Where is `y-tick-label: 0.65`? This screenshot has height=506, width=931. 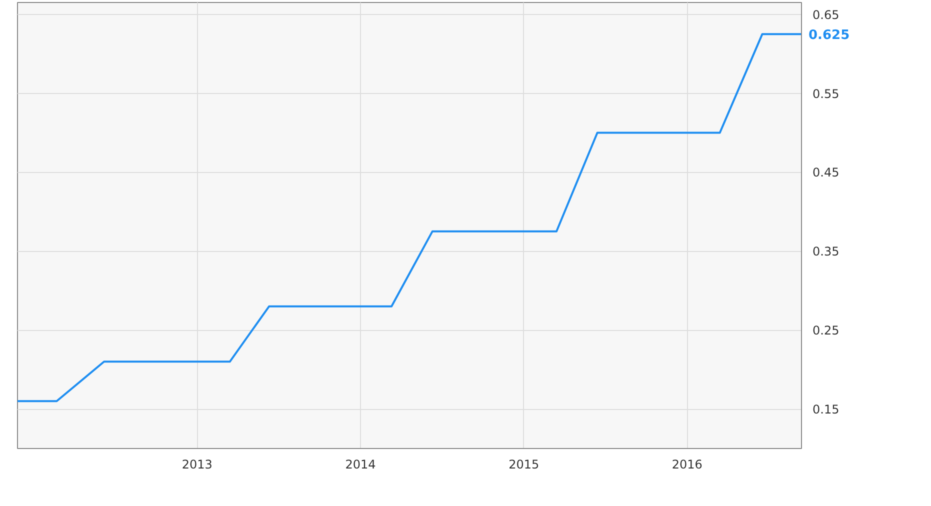
y-tick-label: 0.65 is located at coordinates (826, 15).